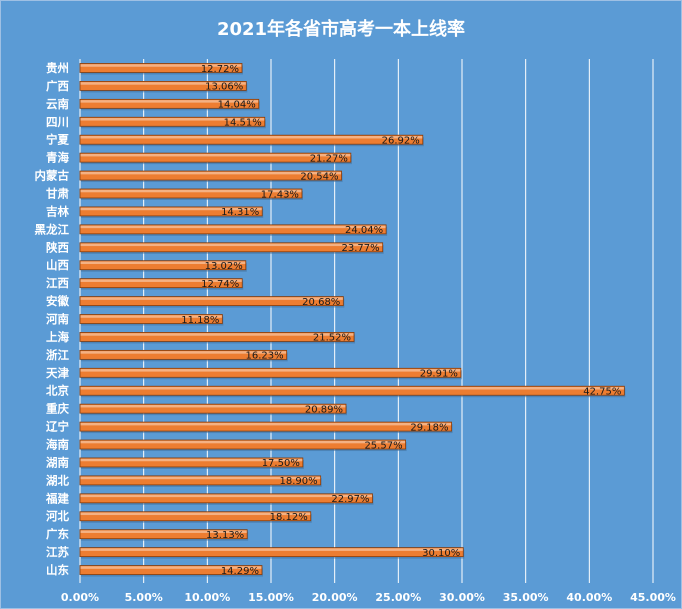 Image resolution: width=682 pixels, height=609 pixels. I want to click on category-label: 陕西, so click(57, 247).